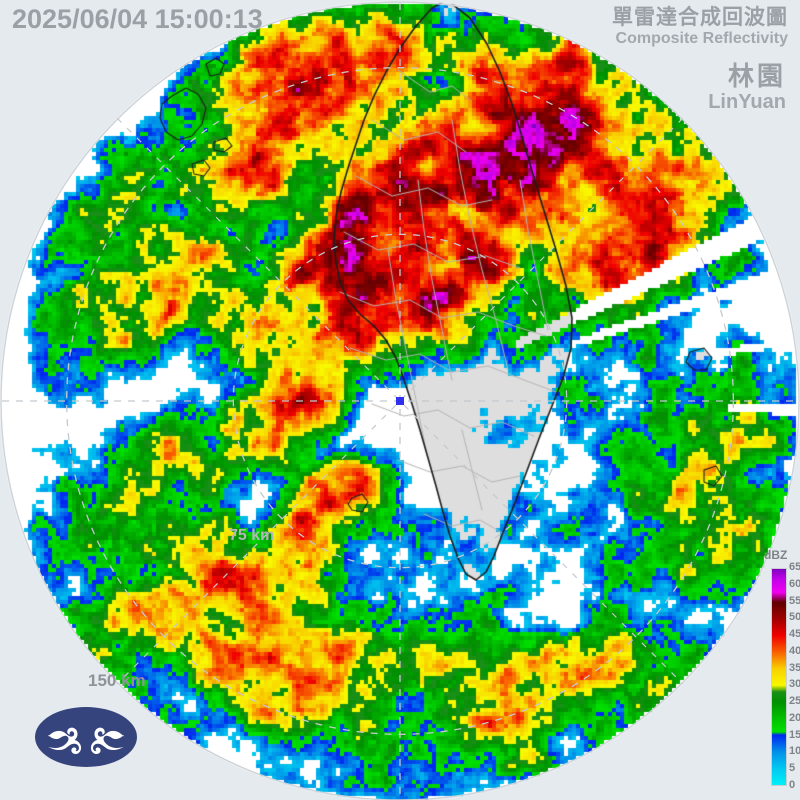 The height and width of the screenshot is (800, 800). What do you see at coordinates (794, 617) in the screenshot?
I see `colorbar-tick-50: 50` at bounding box center [794, 617].